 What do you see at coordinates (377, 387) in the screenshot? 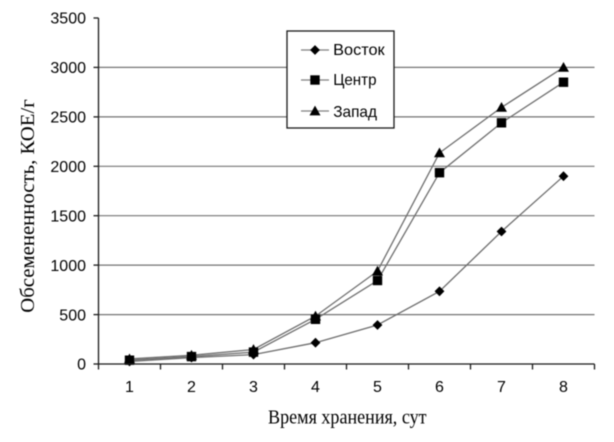
I see `svg-text: 5` at bounding box center [377, 387].